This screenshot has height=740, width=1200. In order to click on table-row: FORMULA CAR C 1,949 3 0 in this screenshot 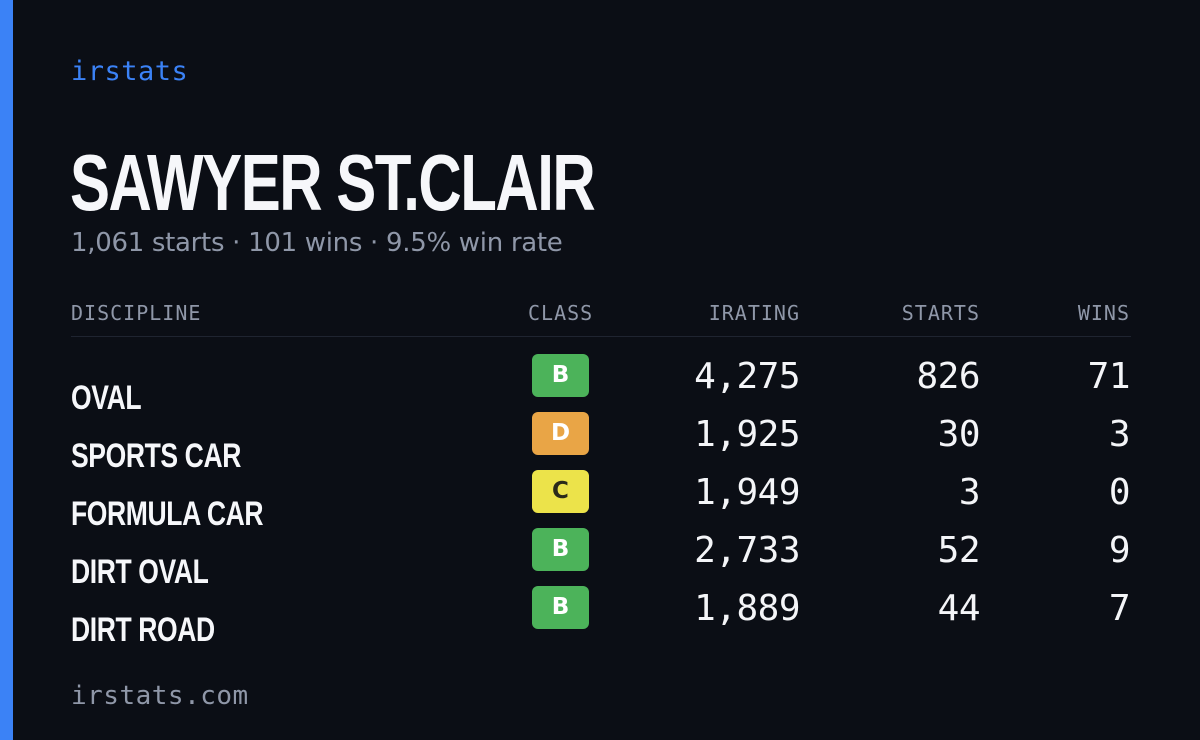, I will do `click(601, 500)`.